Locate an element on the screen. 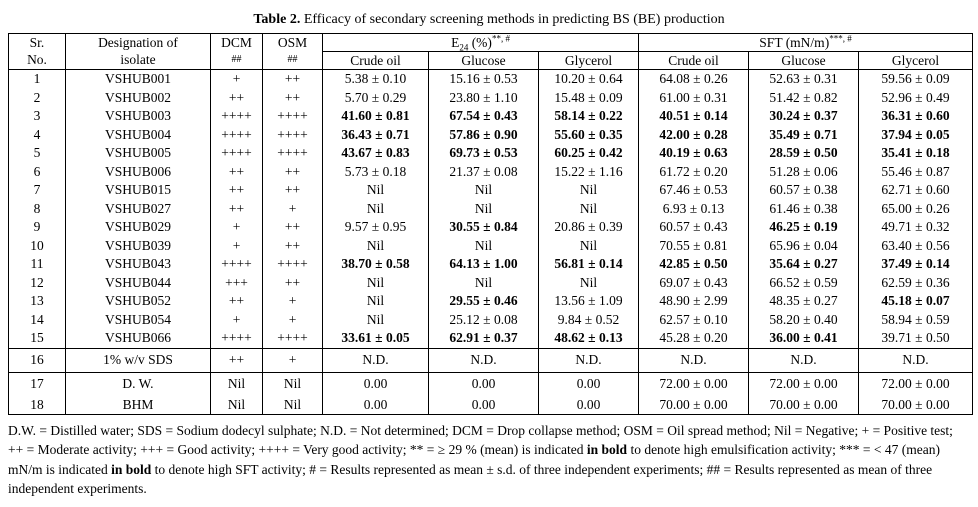 Image resolution: width=978 pixels, height=507 pixels. table-cell: D. W. is located at coordinates (138, 383).